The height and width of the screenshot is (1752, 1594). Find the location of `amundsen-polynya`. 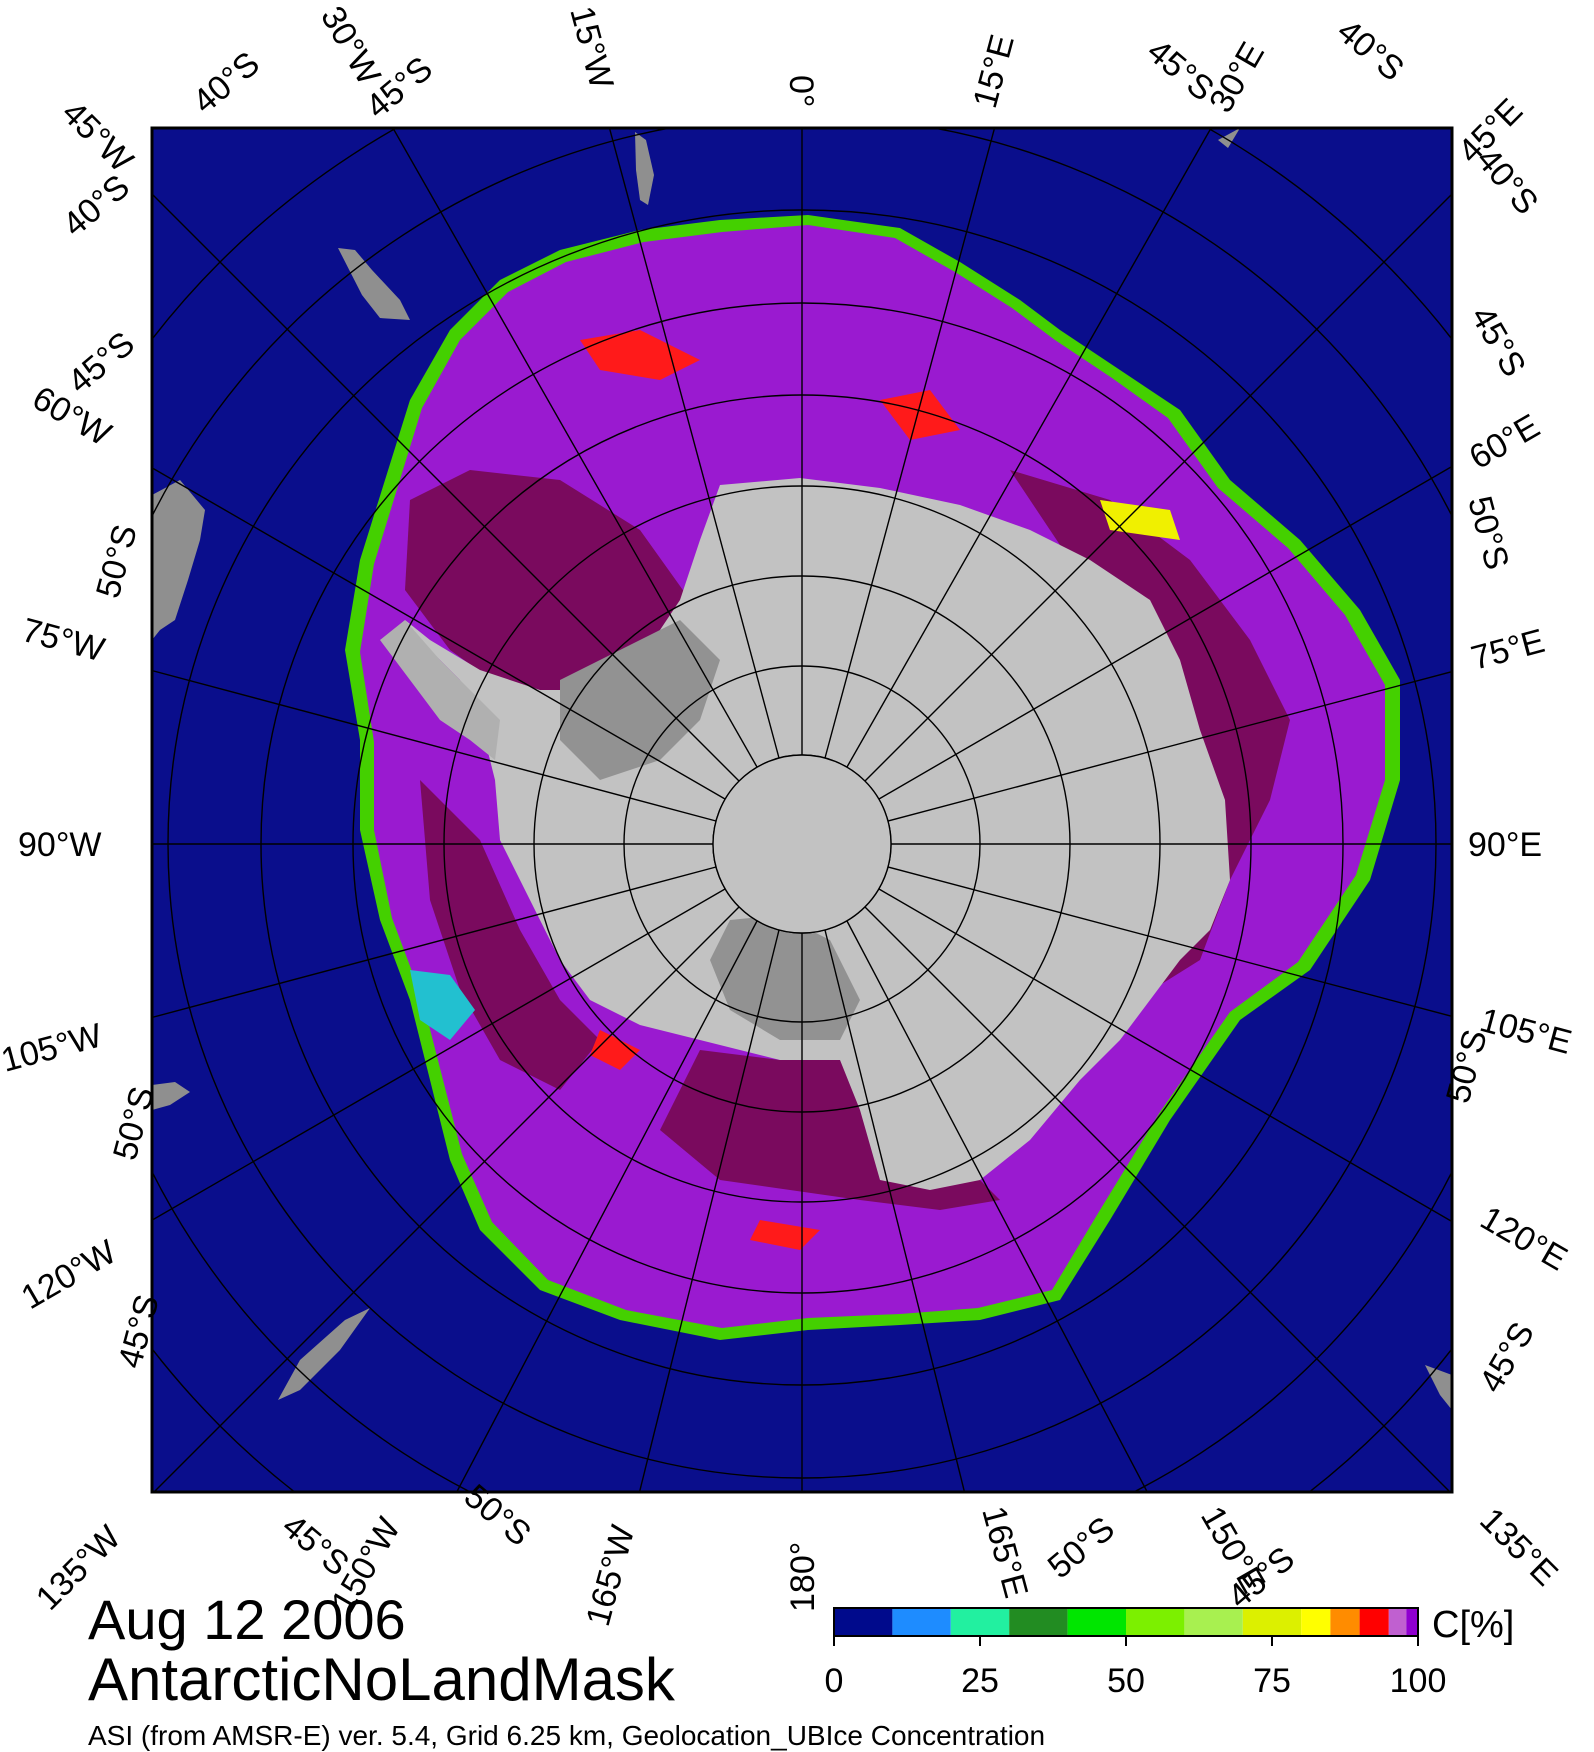

amundsen-polynya is located at coordinates (442, 1005).